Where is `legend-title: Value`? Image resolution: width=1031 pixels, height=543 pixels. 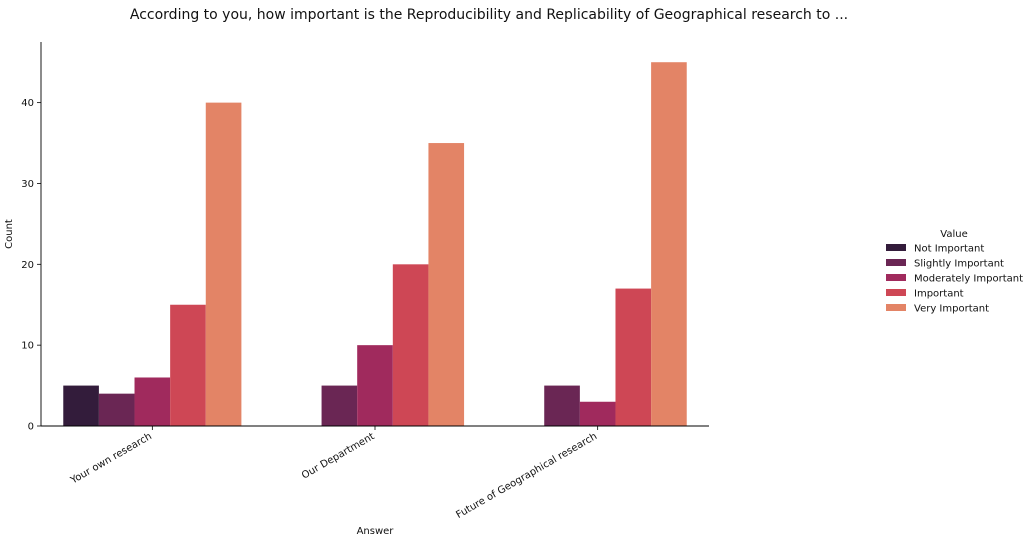 legend-title: Value is located at coordinates (953, 234).